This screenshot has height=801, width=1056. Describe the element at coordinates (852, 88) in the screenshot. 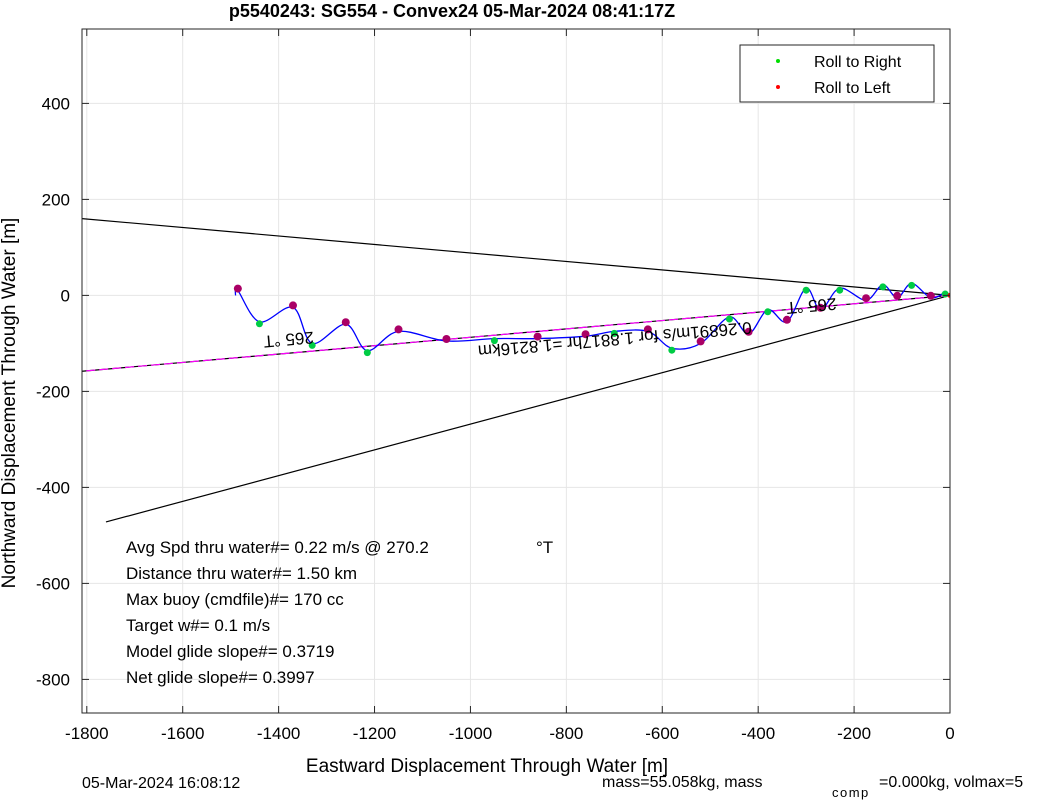

I see `legend-label-roll-left: Roll to Left` at that location.